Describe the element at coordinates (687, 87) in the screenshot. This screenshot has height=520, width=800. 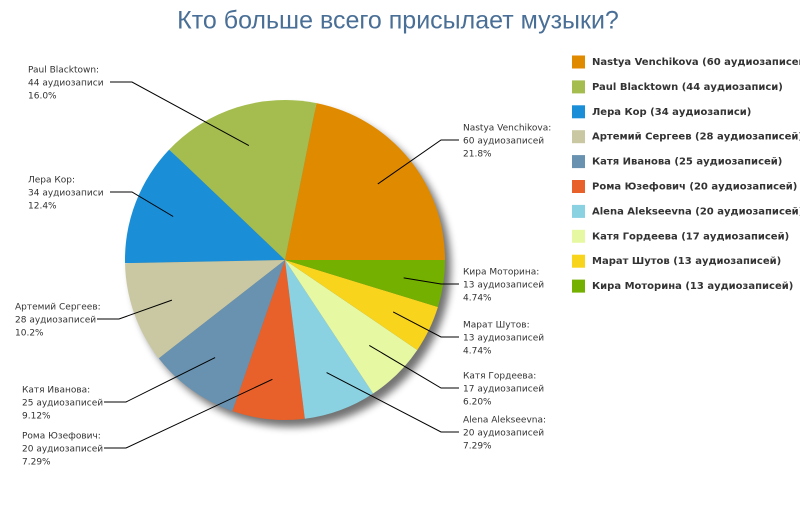
I see `legend-label: Paul Blacktown (44 аудиозаписи)` at that location.